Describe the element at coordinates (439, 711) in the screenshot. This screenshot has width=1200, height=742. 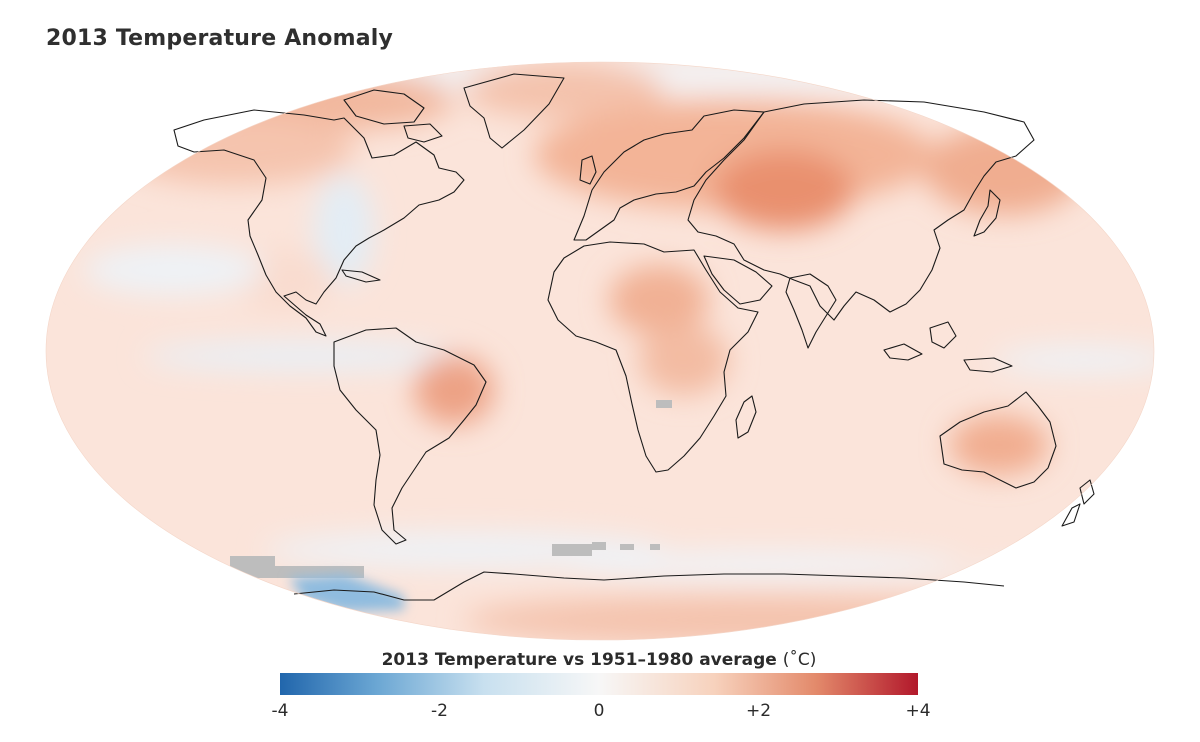
I see `scale-tick-label: -2` at that location.